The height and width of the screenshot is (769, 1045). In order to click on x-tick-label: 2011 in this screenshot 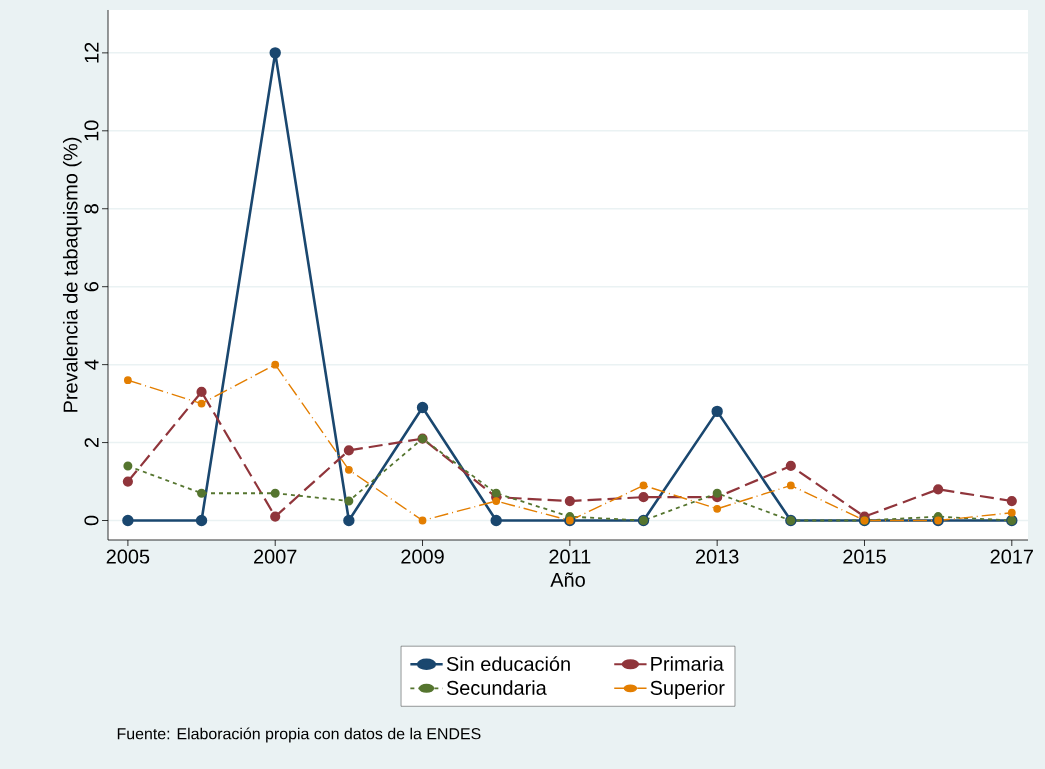, I will do `click(570, 556)`.